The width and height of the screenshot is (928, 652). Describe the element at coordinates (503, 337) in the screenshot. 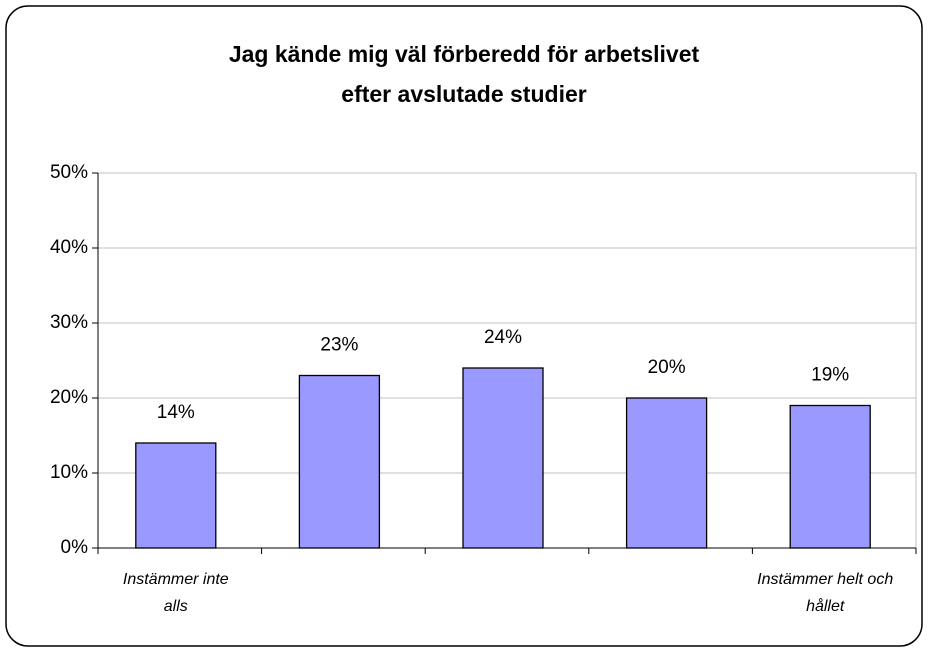

I see `value-label: 24%` at that location.